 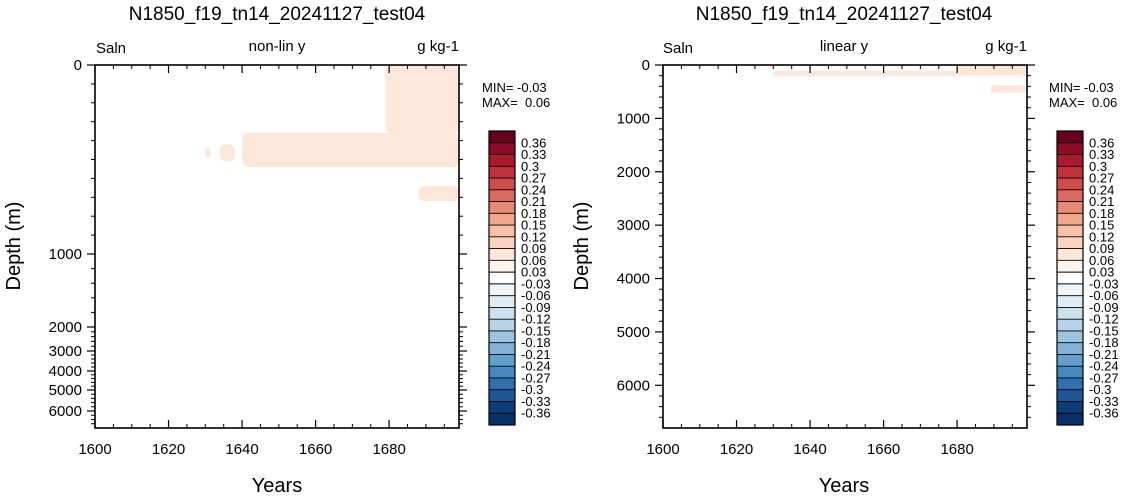 I want to click on x-tick-label: 1640, so click(x=809, y=449).